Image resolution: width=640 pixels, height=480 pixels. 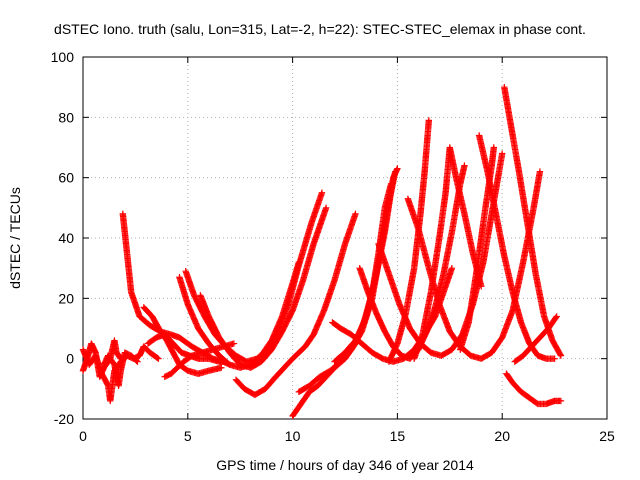 I want to click on y-tick-label: 20, so click(x=66, y=298).